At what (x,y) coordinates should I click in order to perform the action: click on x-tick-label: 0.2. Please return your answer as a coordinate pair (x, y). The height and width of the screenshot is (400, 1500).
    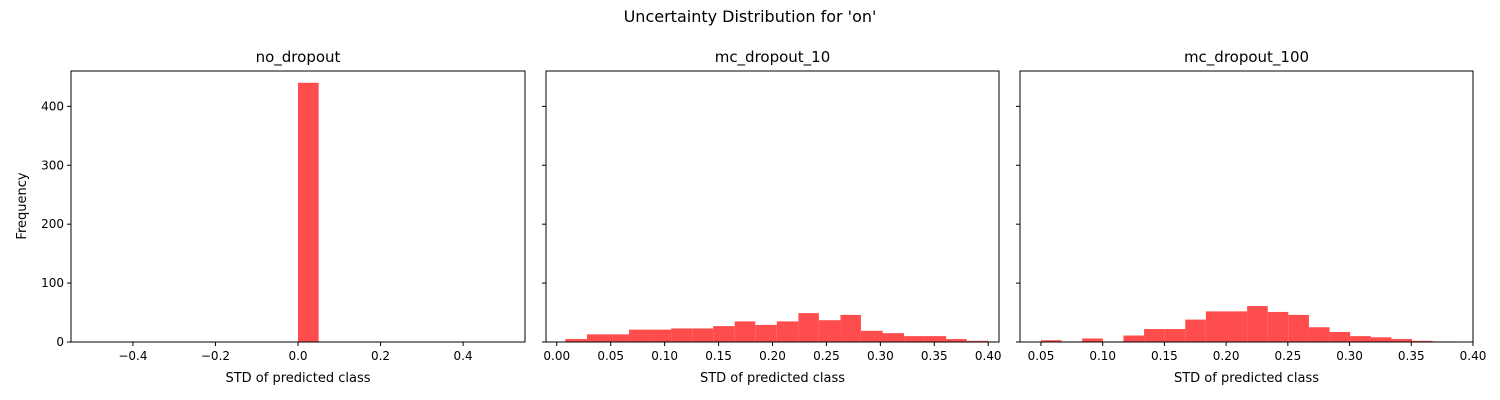
    Looking at the image, I should click on (380, 356).